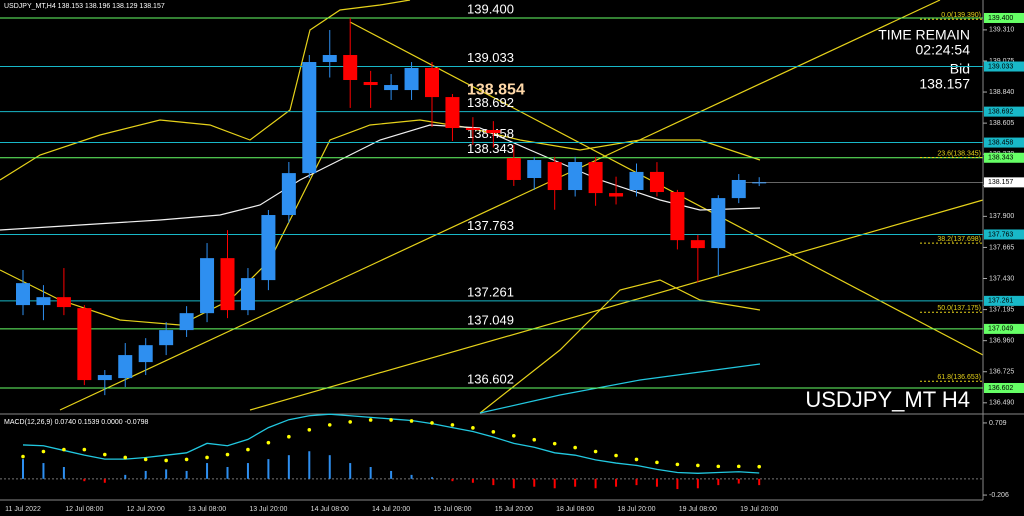  I want to click on x-tick-label: 11 Jul 2022, so click(23, 509).